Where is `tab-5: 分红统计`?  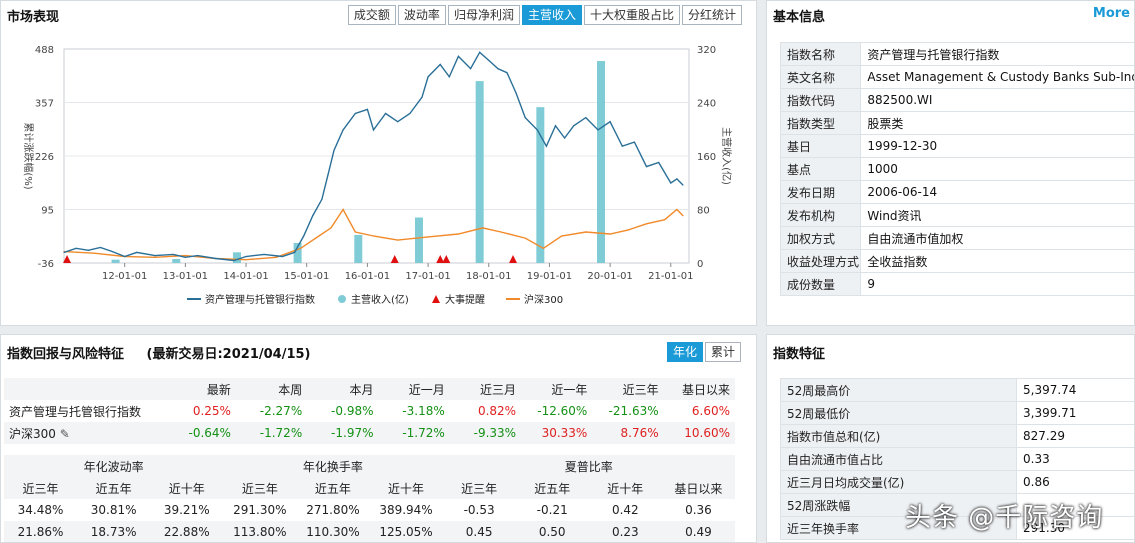
tab-5: 分红统计 is located at coordinates (711, 15).